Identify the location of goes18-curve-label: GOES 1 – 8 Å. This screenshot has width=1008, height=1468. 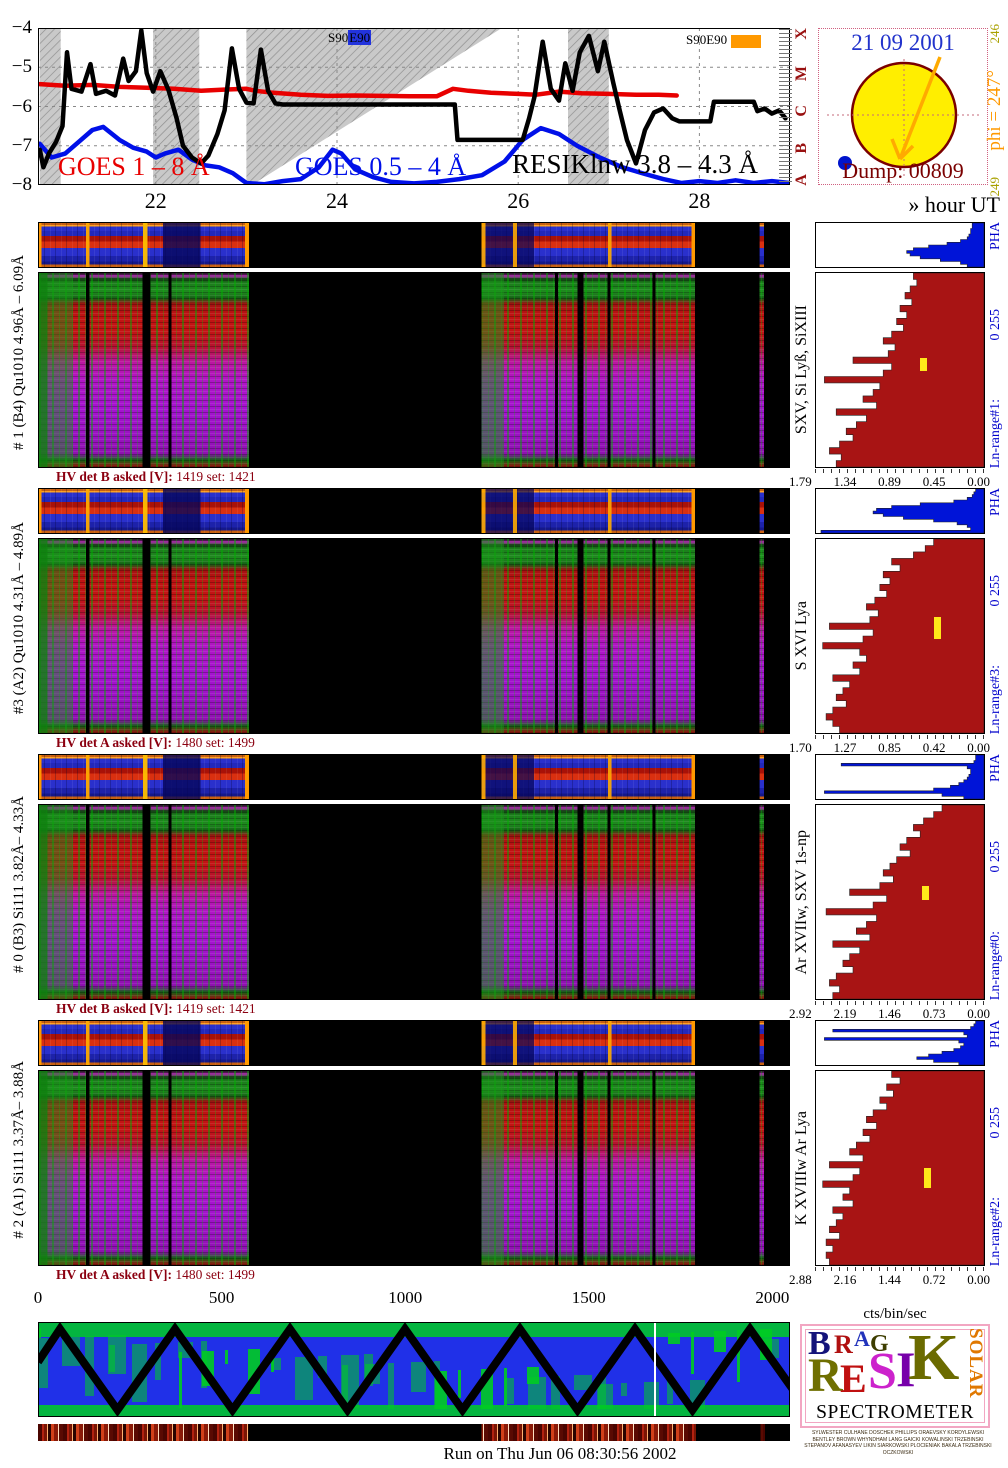
(134, 166).